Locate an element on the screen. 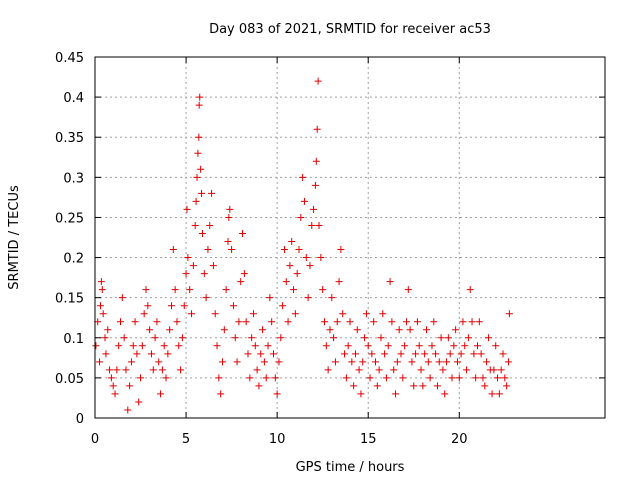  y-tick-label: 0.25 is located at coordinates (69, 218).